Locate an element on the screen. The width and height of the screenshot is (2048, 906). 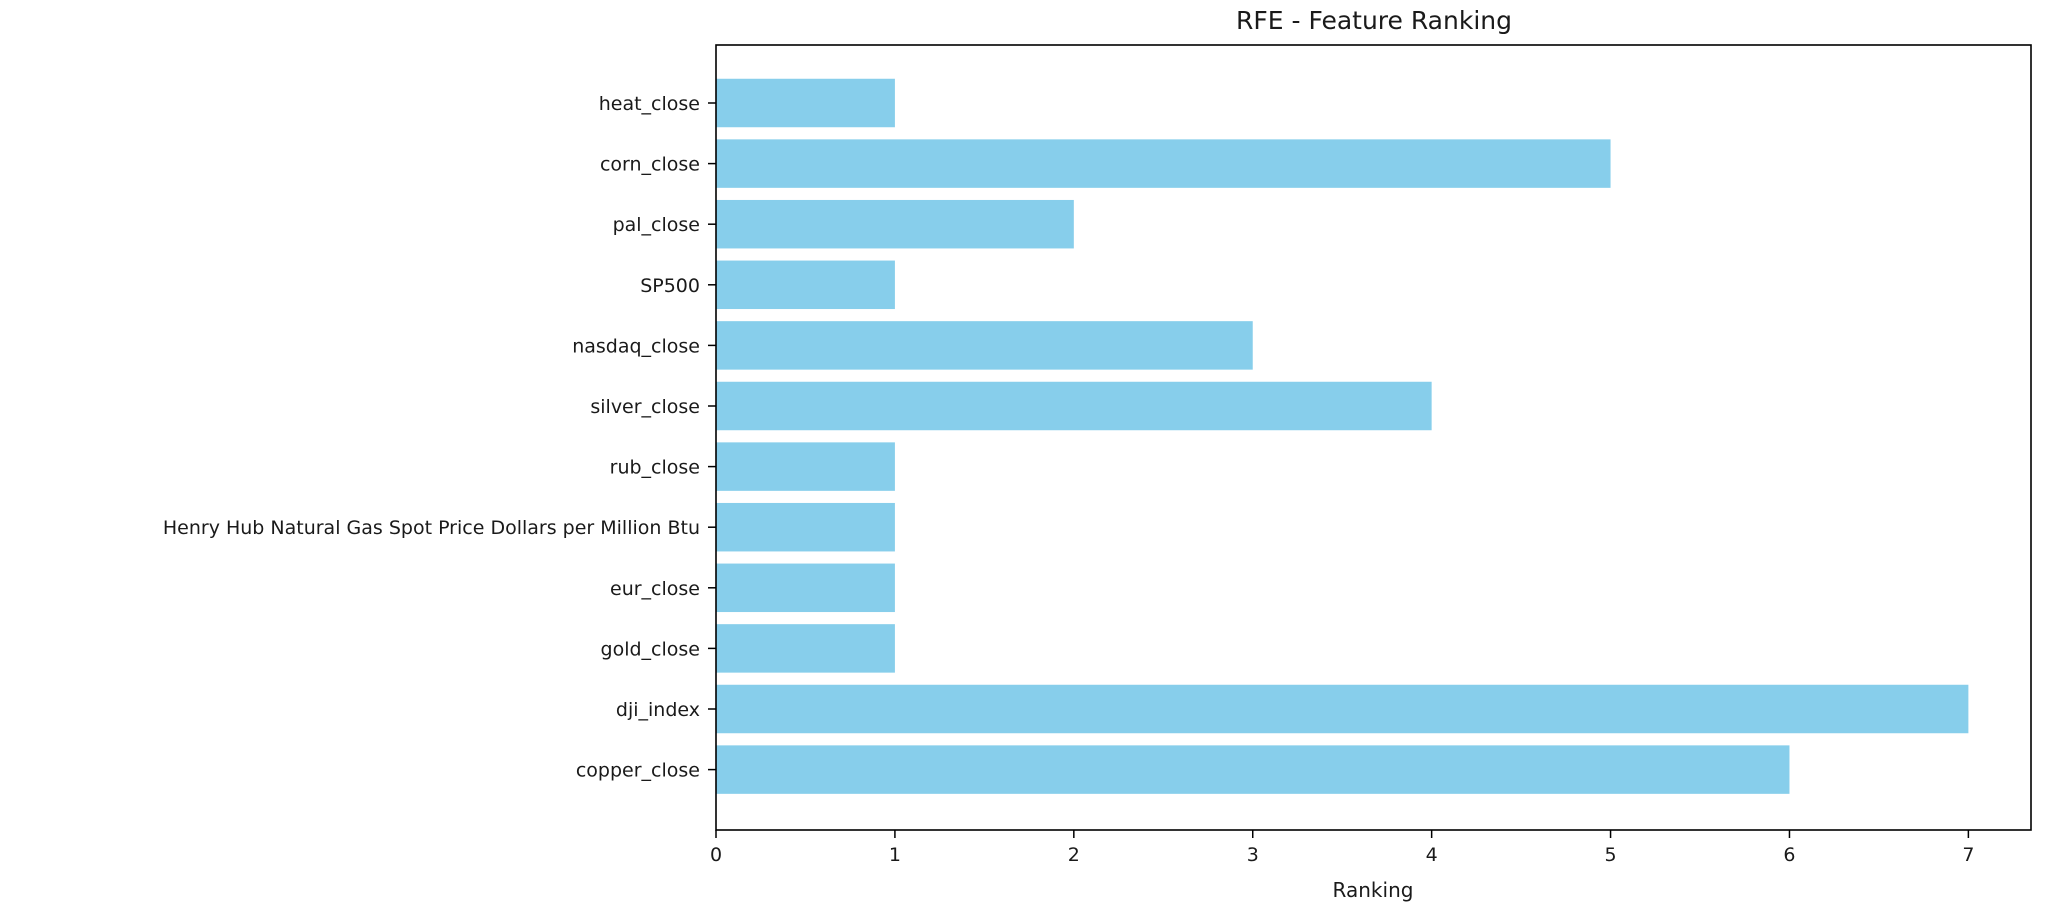
x-tick-label: 6 is located at coordinates (1789, 855).